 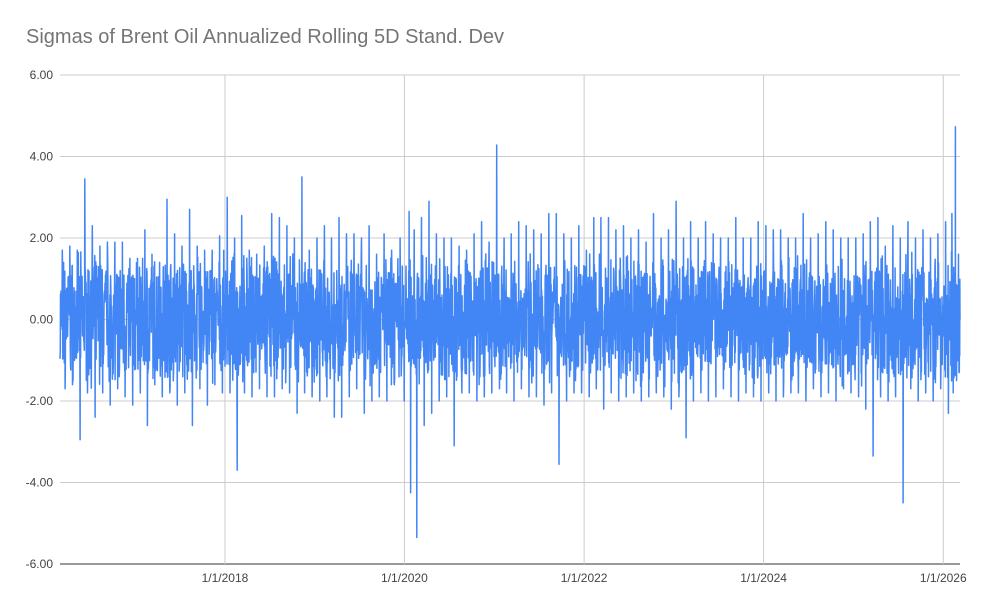 I want to click on y-tick-label: 2.00, so click(x=42, y=238).